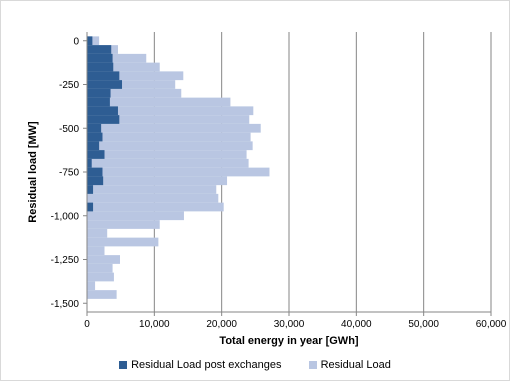 Image resolution: width=510 pixels, height=381 pixels. Describe the element at coordinates (356, 324) in the screenshot. I see `x-tick-label: 40,000` at that location.